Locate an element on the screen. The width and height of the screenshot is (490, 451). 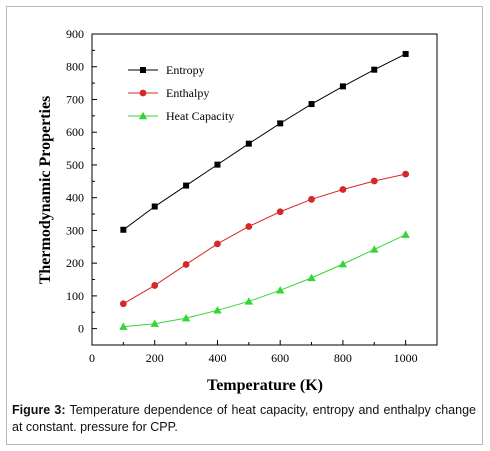
x-tick-label: 800 is located at coordinates (343, 358).